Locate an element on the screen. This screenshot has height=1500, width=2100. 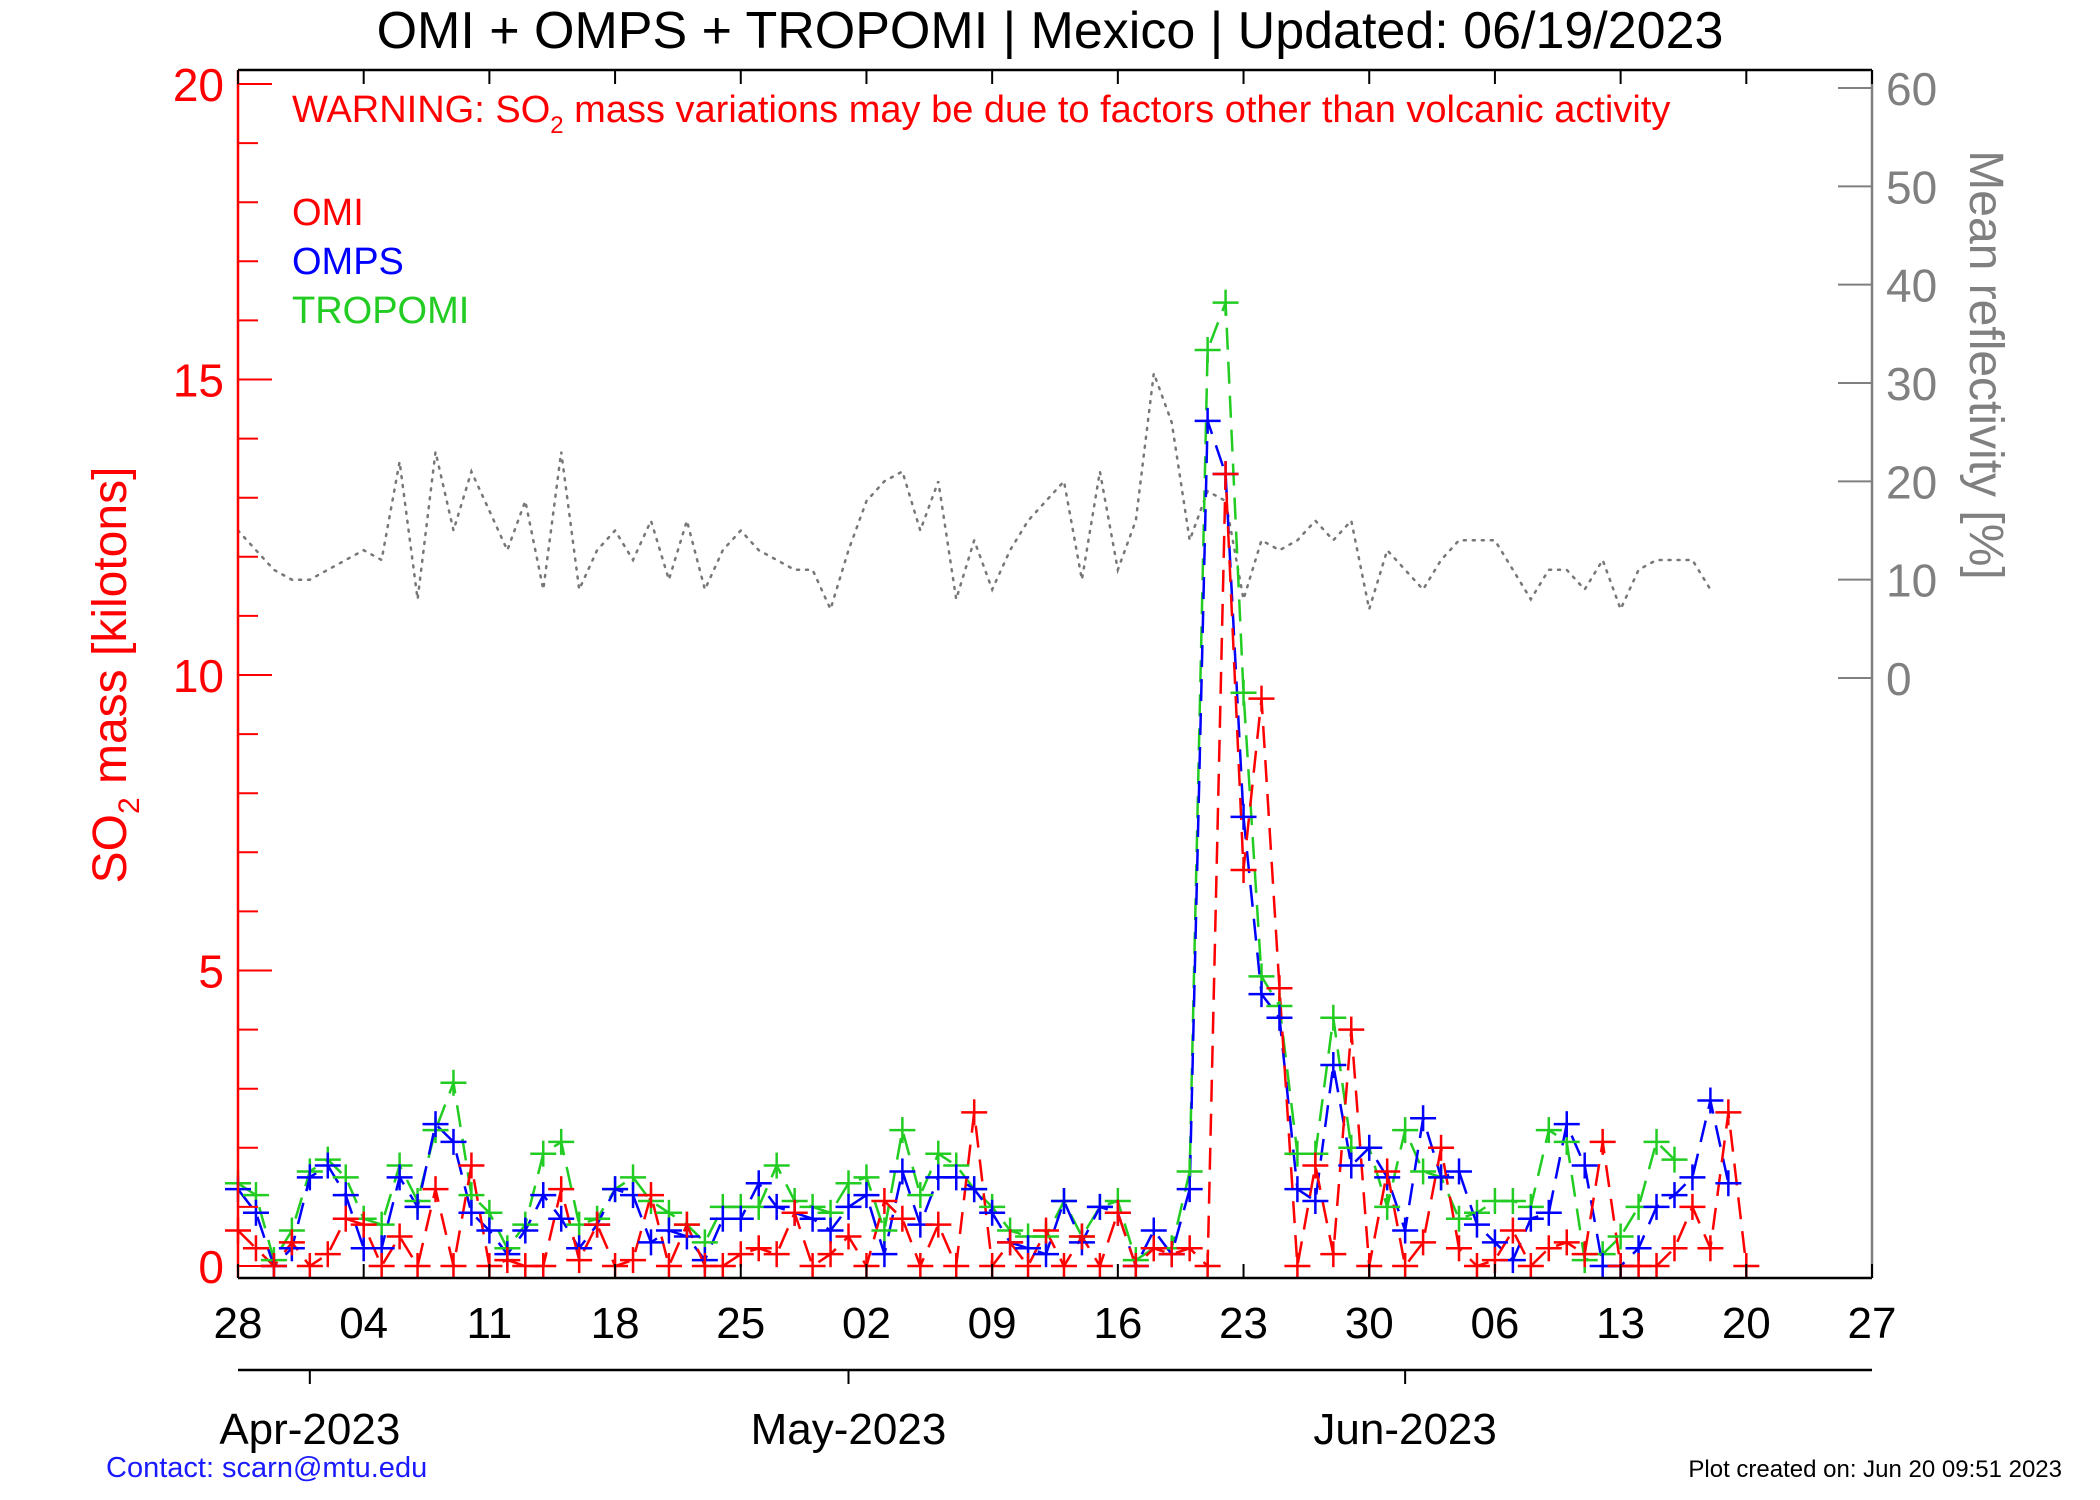
x-axis-tick-label: 02 is located at coordinates (866, 1323).